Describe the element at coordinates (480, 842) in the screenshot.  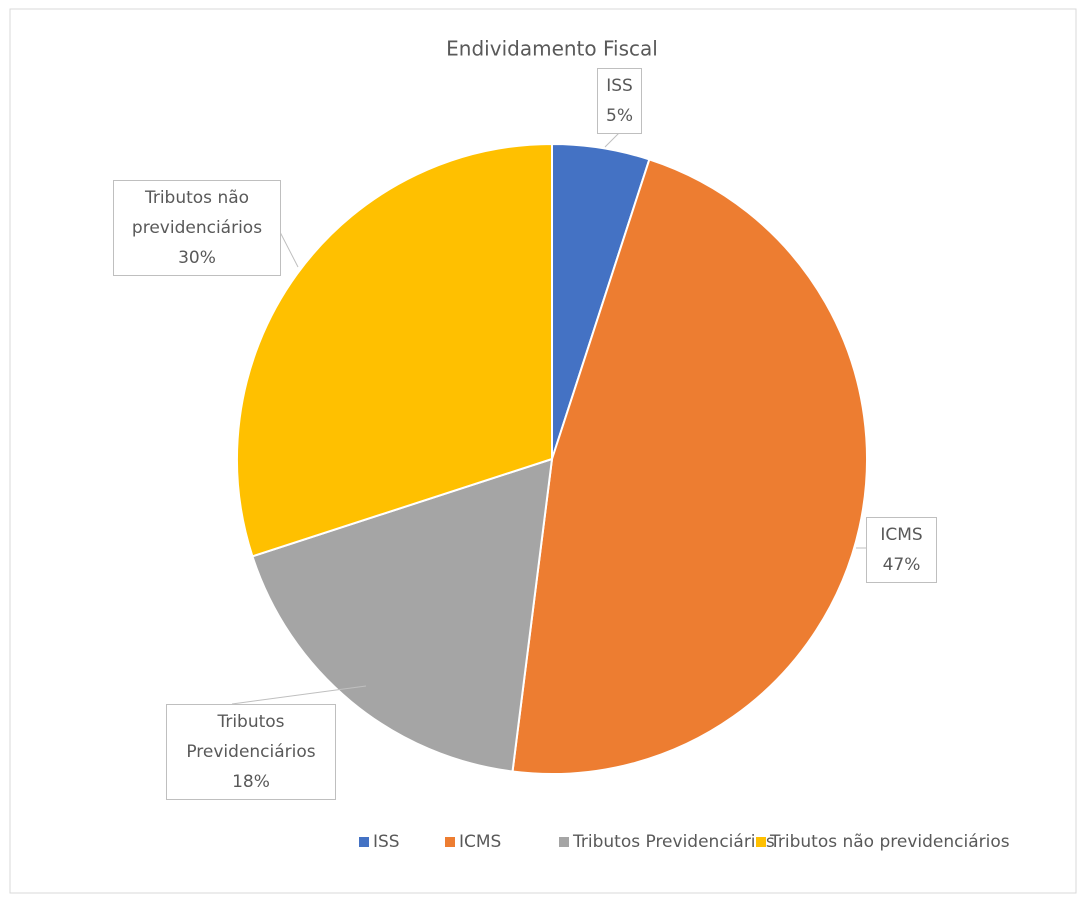
I see `legend-label: ICMS` at that location.